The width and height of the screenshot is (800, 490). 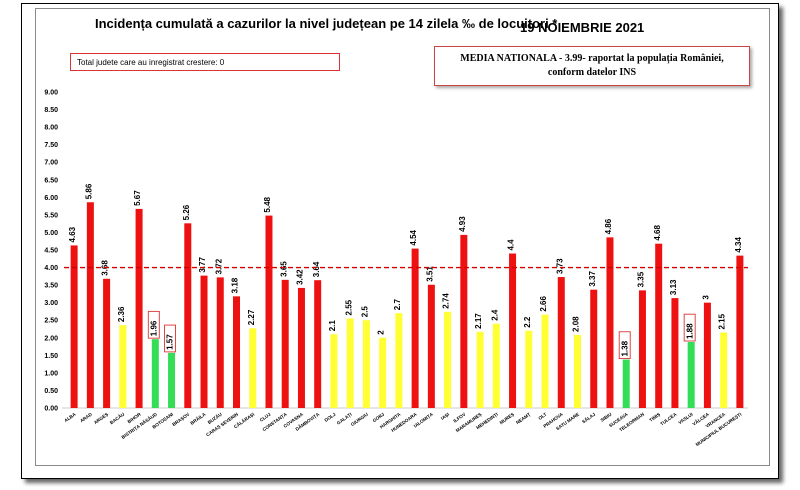 What do you see at coordinates (722, 321) in the screenshot?
I see `value-label: 2.15` at bounding box center [722, 321].